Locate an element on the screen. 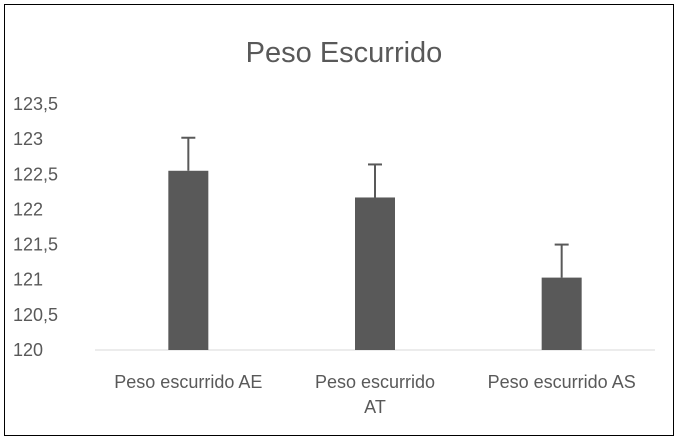 The image size is (678, 438). x-tick-label: AT is located at coordinates (375, 407).